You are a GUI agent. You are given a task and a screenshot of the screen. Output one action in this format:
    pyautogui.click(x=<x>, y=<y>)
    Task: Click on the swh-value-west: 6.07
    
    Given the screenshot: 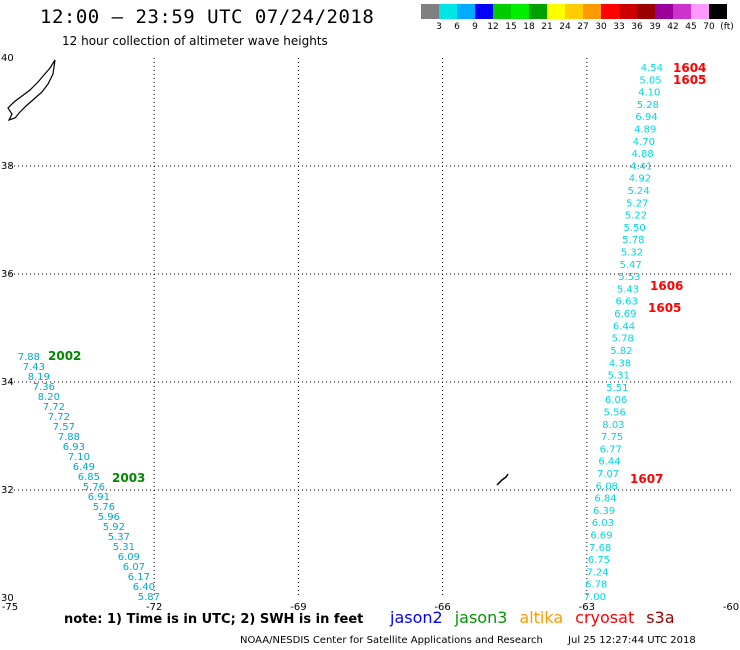 What is the action you would take?
    pyautogui.click(x=134, y=567)
    